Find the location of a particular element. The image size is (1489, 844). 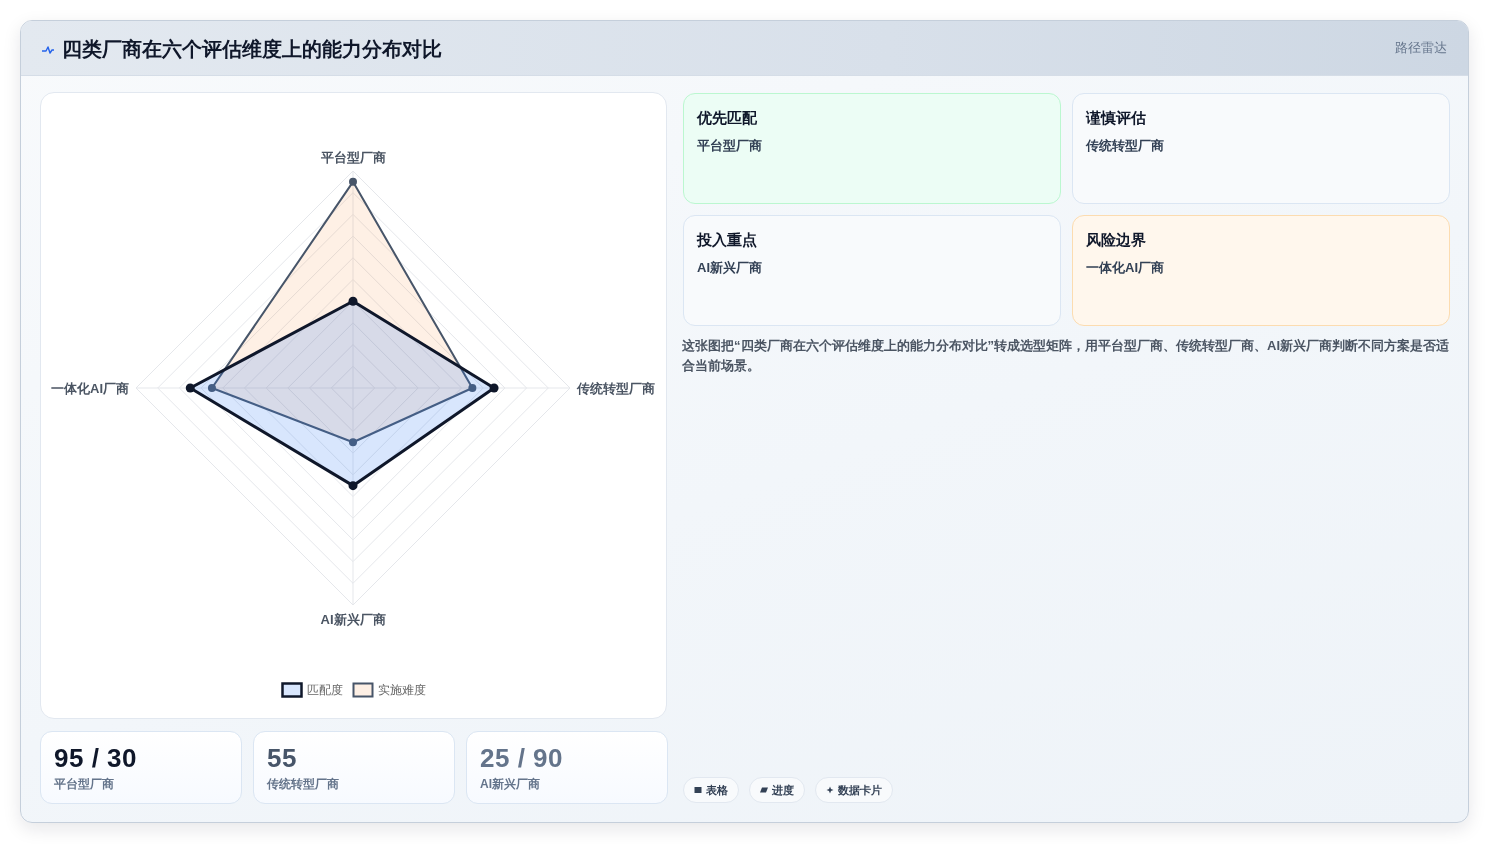

text: 95 / 30 is located at coordinates (96, 758).